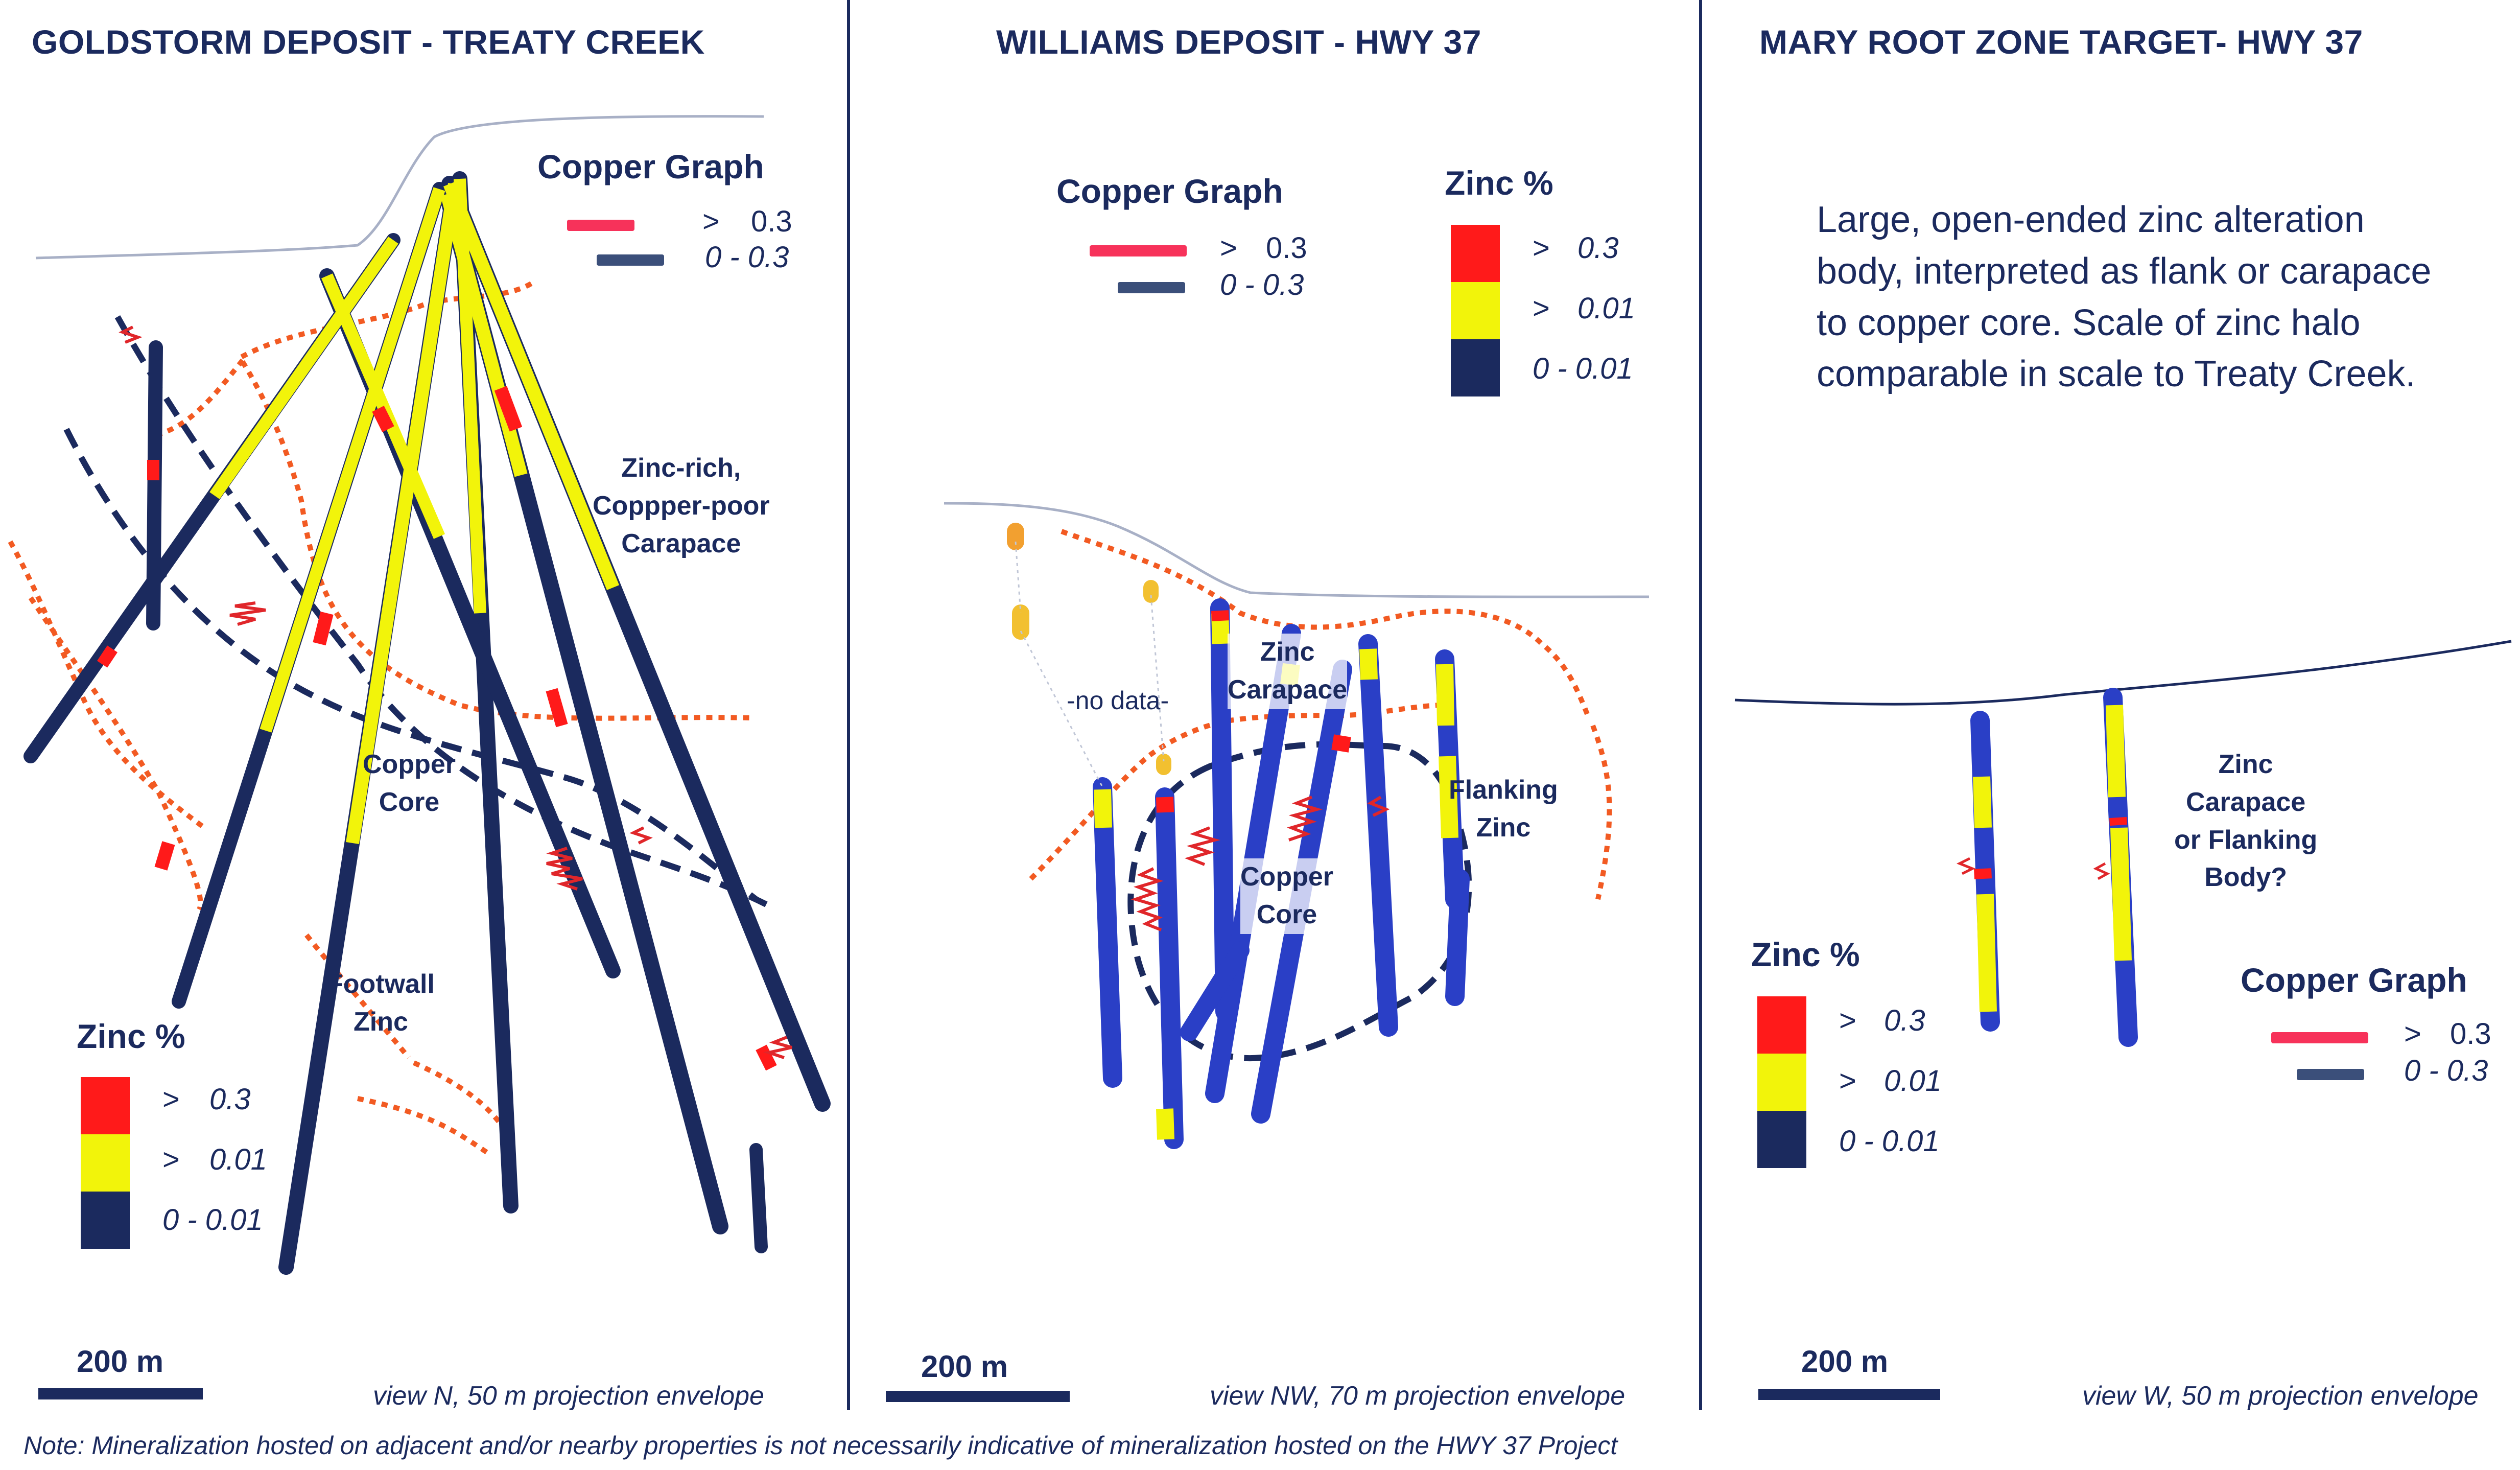  Describe the element at coordinates (568, 1396) in the screenshot. I see `view-note: view N, 50 m projection envelope` at that location.